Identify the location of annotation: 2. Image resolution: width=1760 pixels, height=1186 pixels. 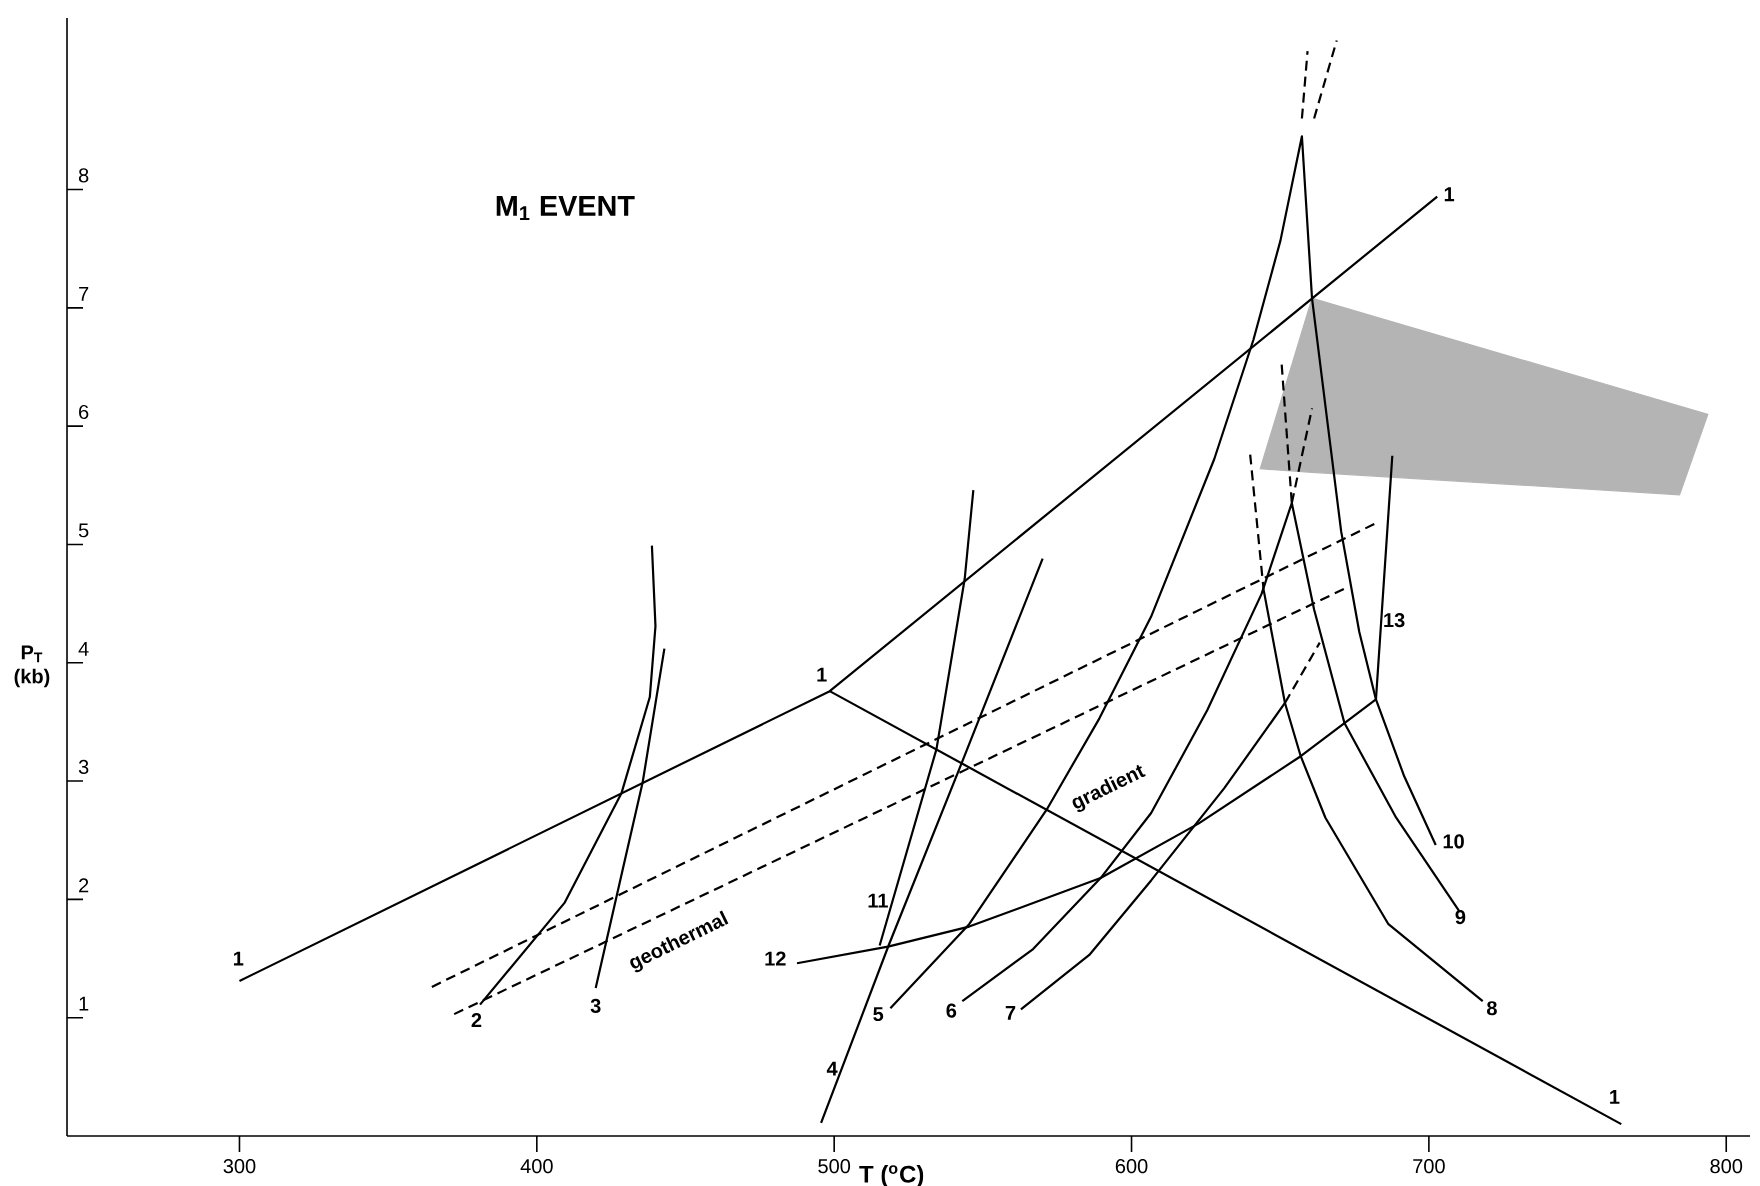
(476, 1020).